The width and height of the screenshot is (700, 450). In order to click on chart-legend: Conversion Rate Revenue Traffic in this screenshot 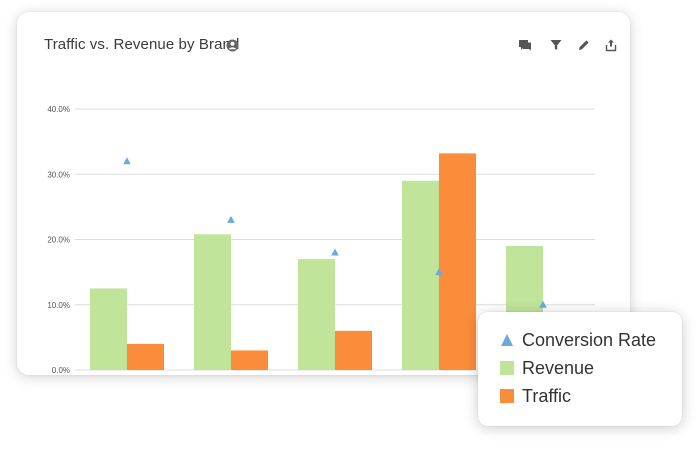, I will do `click(580, 369)`.